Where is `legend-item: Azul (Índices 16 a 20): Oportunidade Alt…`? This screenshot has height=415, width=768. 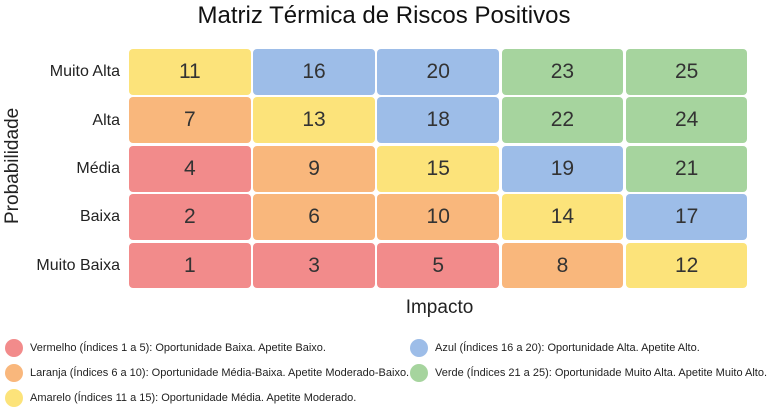
legend-item: Azul (Índices 16 a 20): Oportunidade Alt… is located at coordinates (555, 348).